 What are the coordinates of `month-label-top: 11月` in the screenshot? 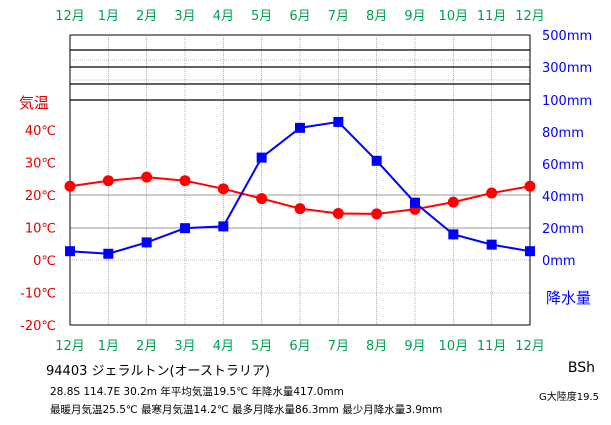 It's located at (492, 16).